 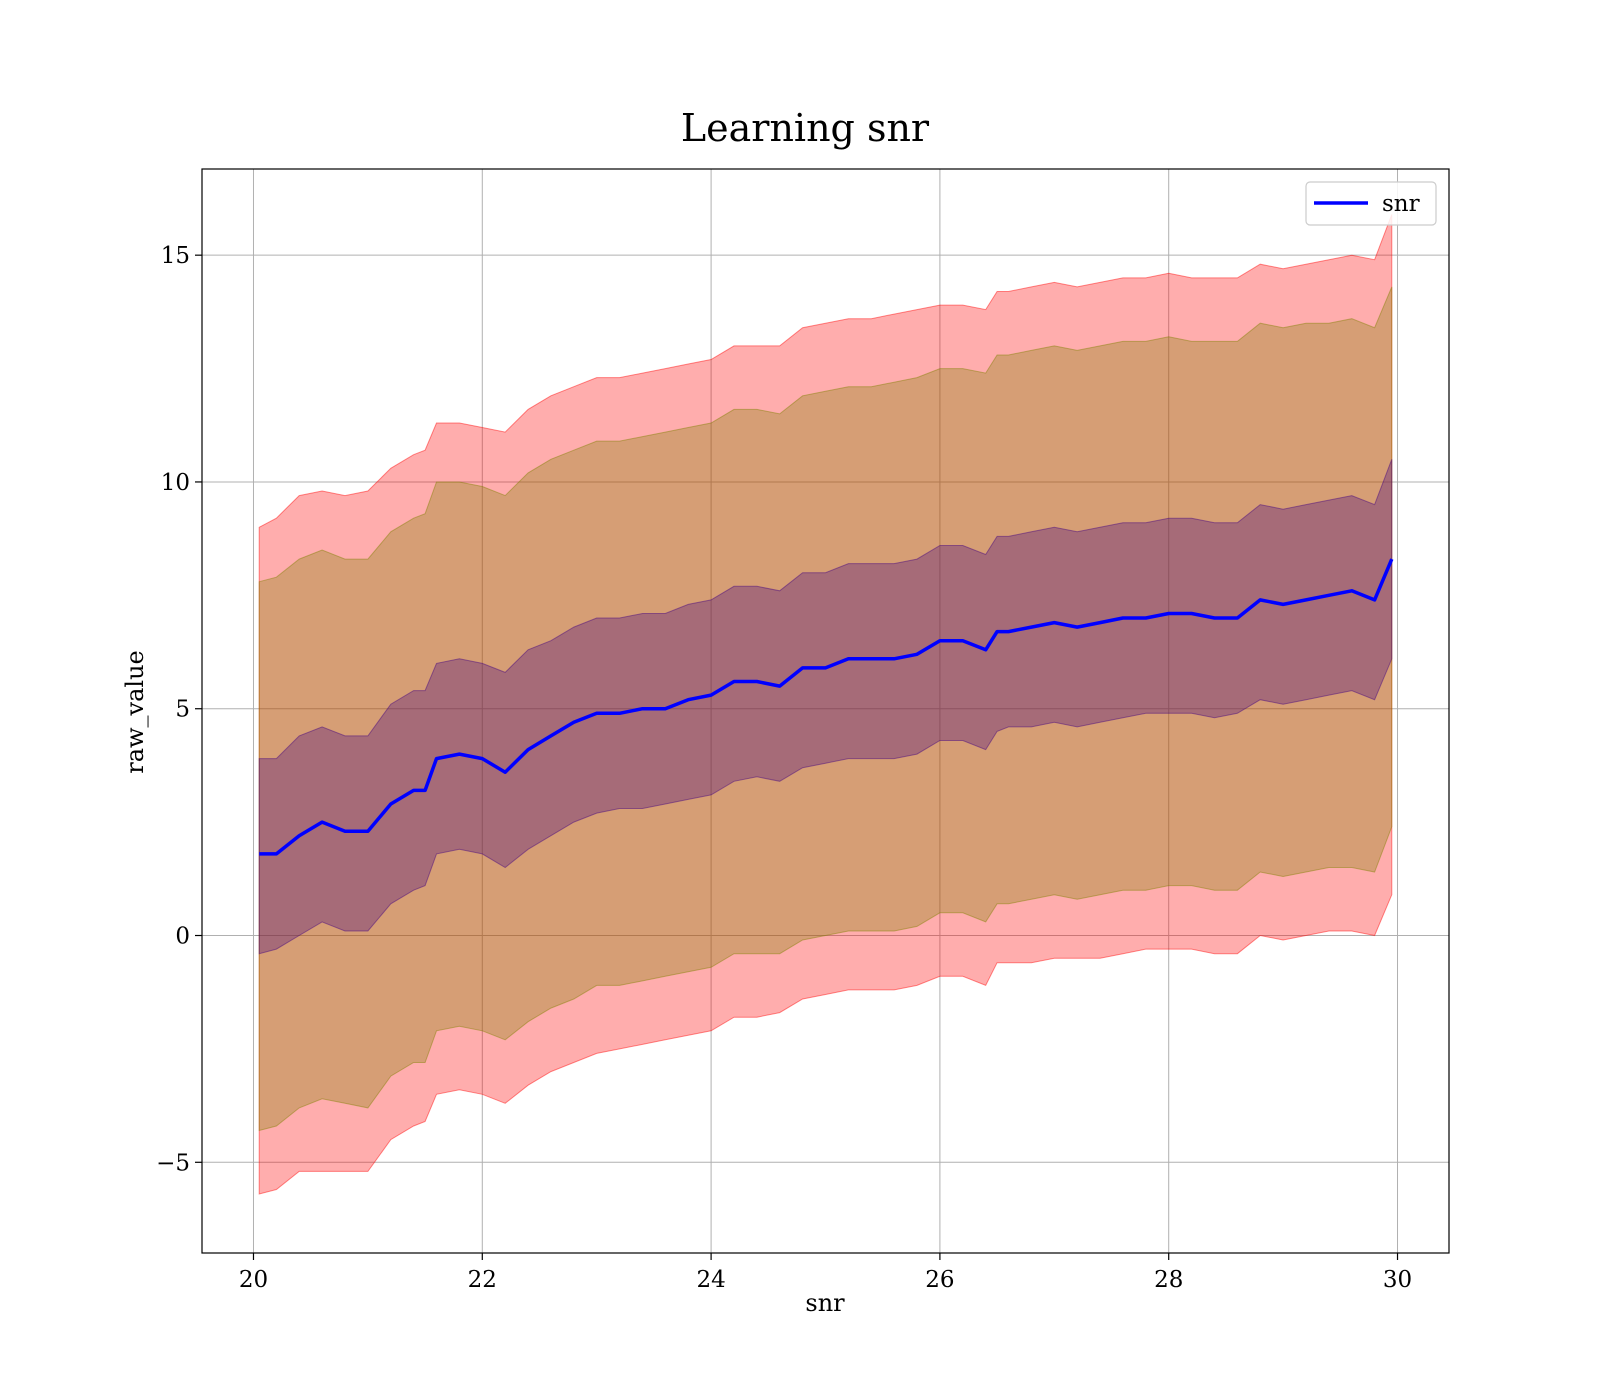 I want to click on x-axis-label: snr, so click(x=825, y=1303).